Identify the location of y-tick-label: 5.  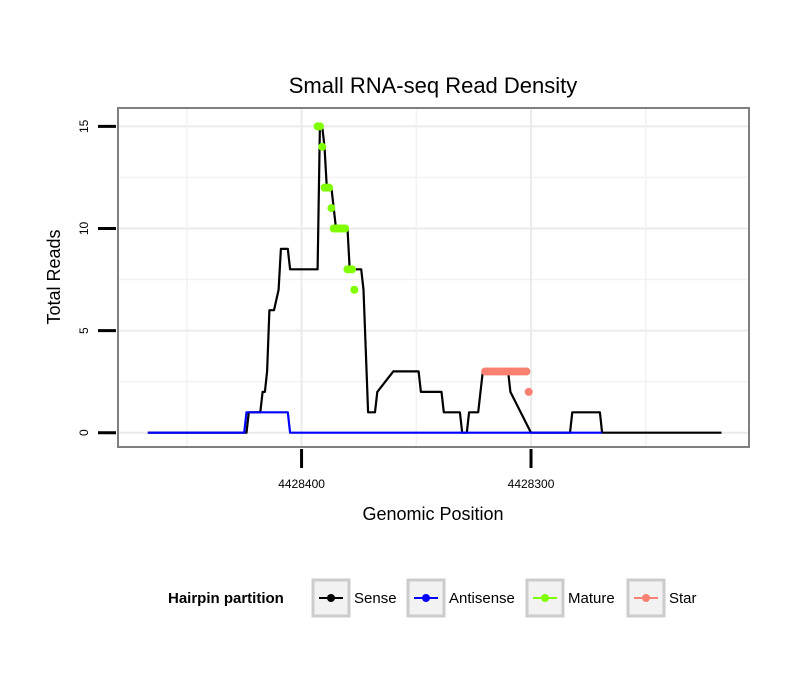
(84, 330).